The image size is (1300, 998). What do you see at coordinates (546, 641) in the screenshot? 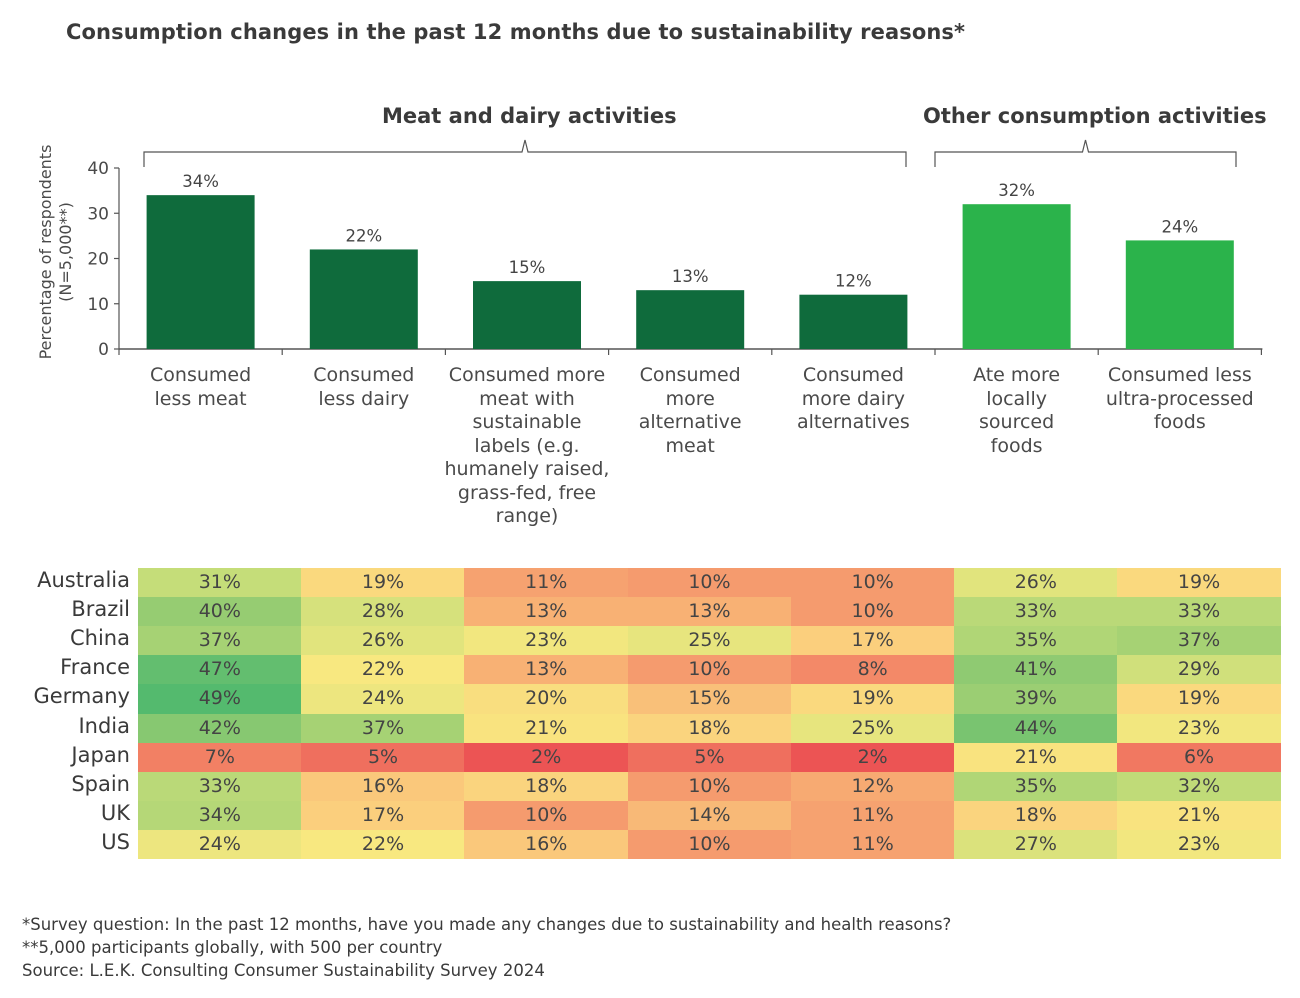
I see `heatmap-cell: 23%` at bounding box center [546, 641].